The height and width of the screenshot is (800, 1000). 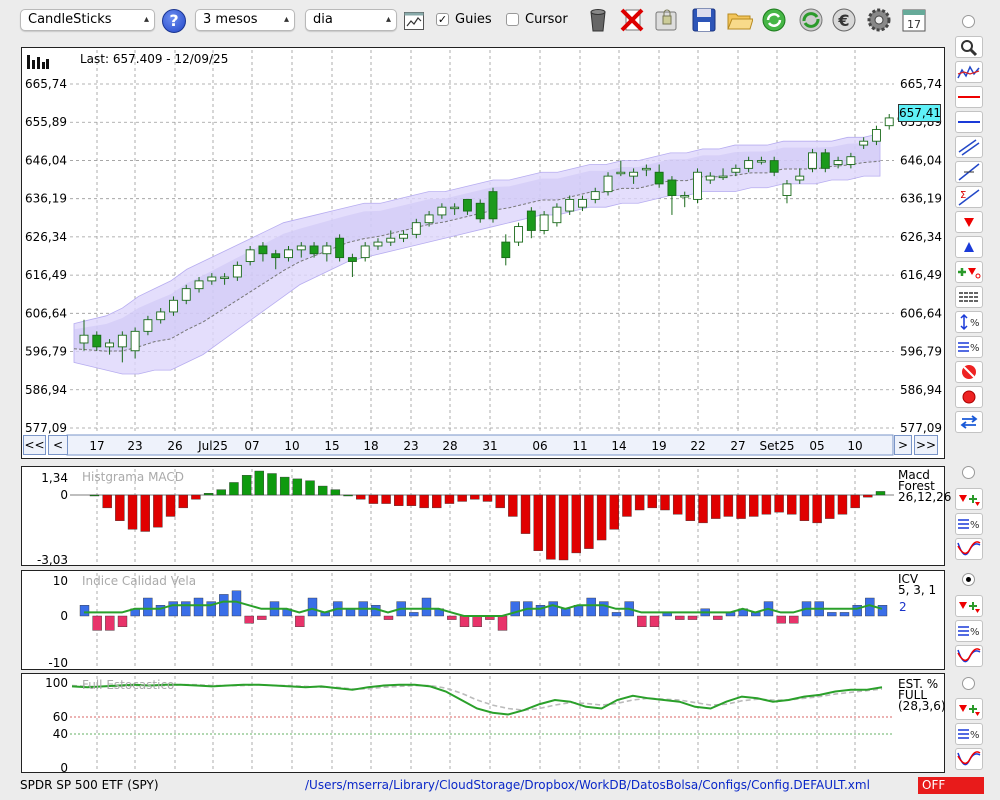 I want to click on record-button, so click(x=969, y=397).